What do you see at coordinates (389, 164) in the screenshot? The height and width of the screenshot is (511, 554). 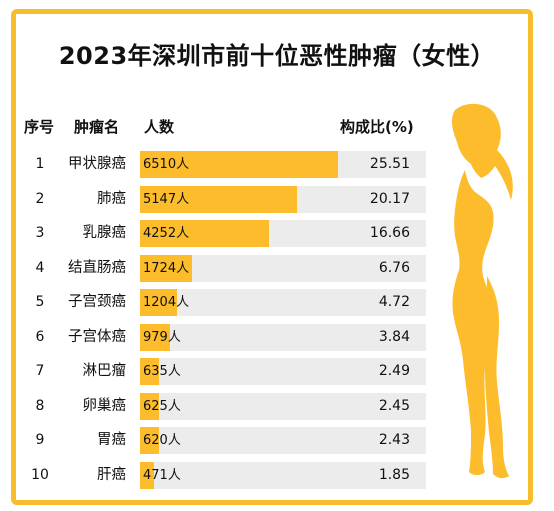 I see `ratio-label: 25.51` at bounding box center [389, 164].